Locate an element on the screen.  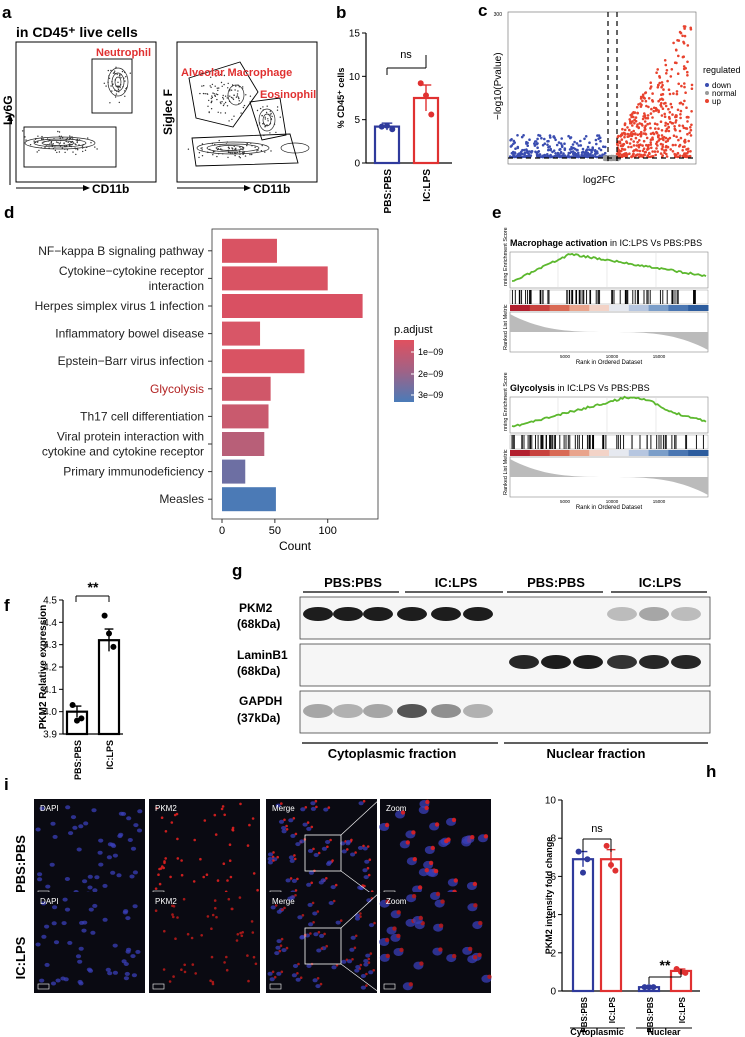
data-point is located at coordinates (578, 851).